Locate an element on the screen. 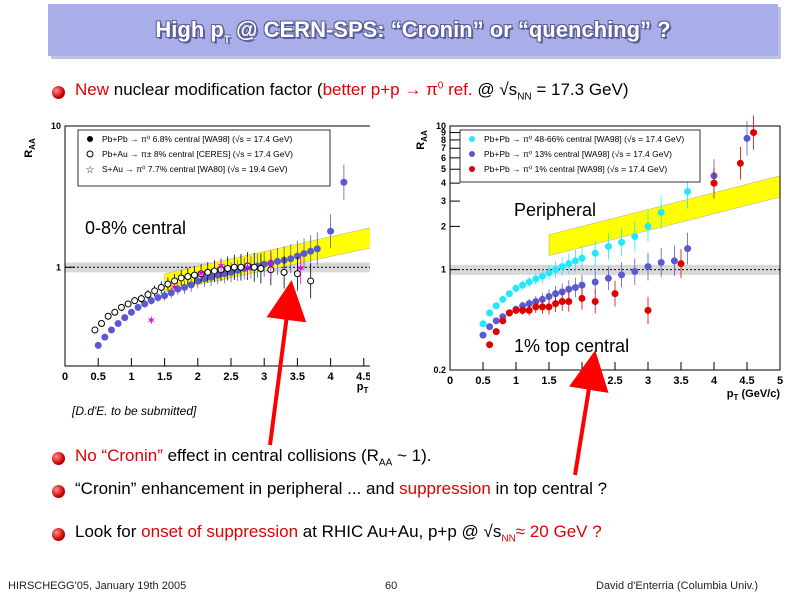  y-tick-label: 0.2 is located at coordinates (439, 370).